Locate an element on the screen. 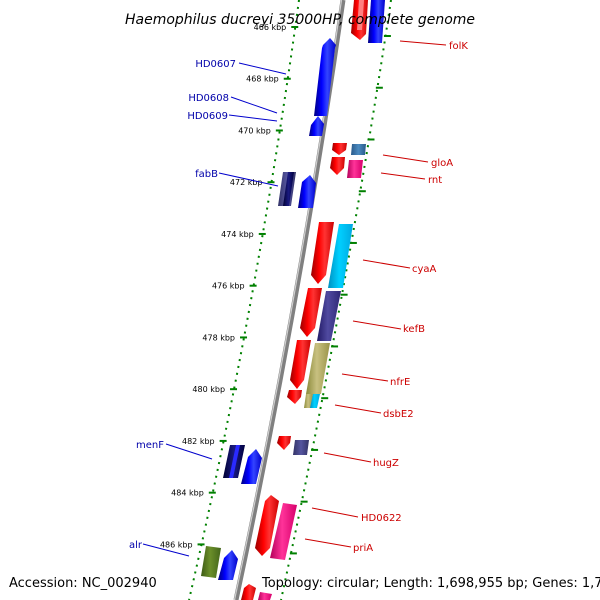 The height and width of the screenshot is (600, 600). gene-HD0607-arrow is located at coordinates (325, 77).